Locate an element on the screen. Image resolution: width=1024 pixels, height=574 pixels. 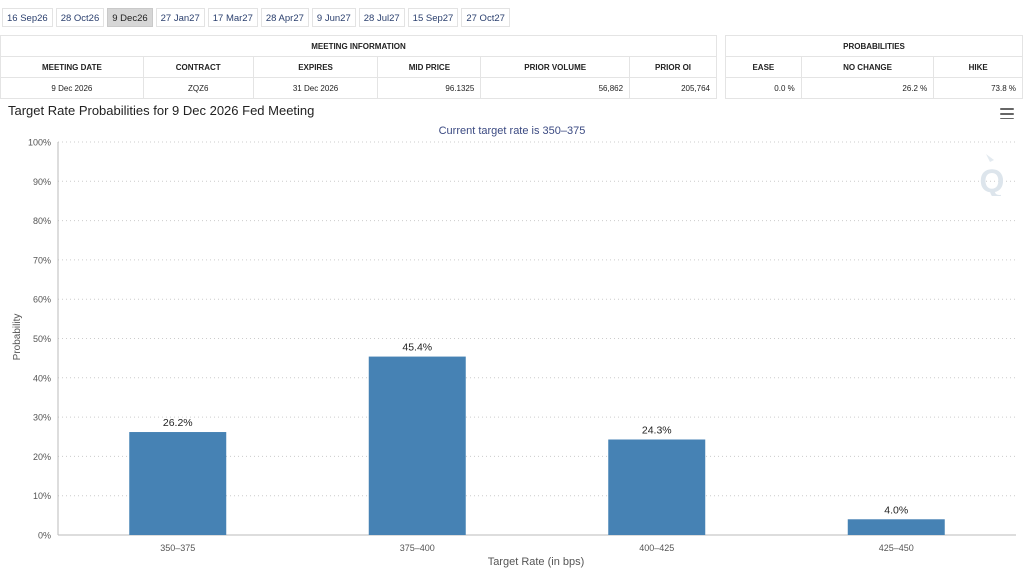
y-tick-label: 30% is located at coordinates (42, 418).